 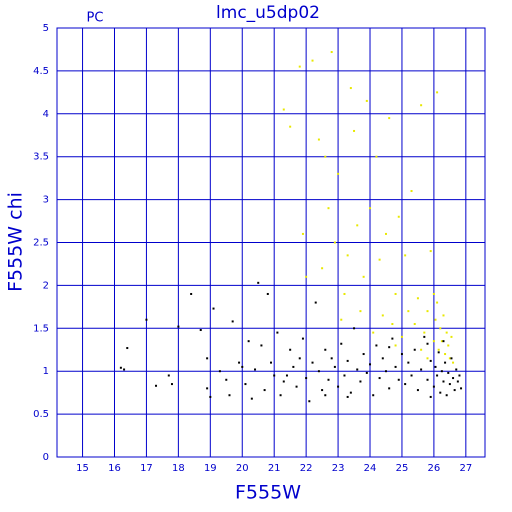 I want to click on x-tick-label: 26, so click(x=434, y=468).